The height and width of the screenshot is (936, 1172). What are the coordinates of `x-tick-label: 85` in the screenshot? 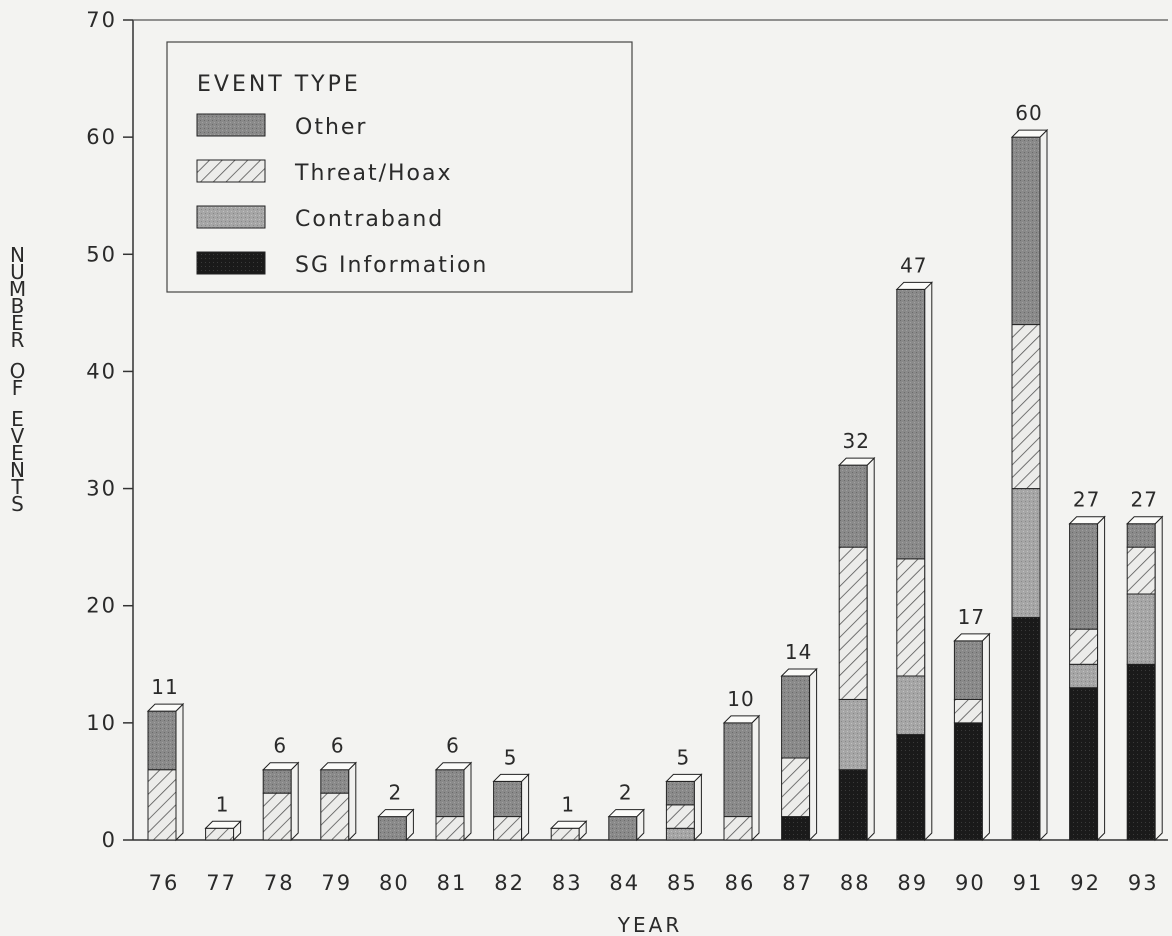 It's located at (682, 883).